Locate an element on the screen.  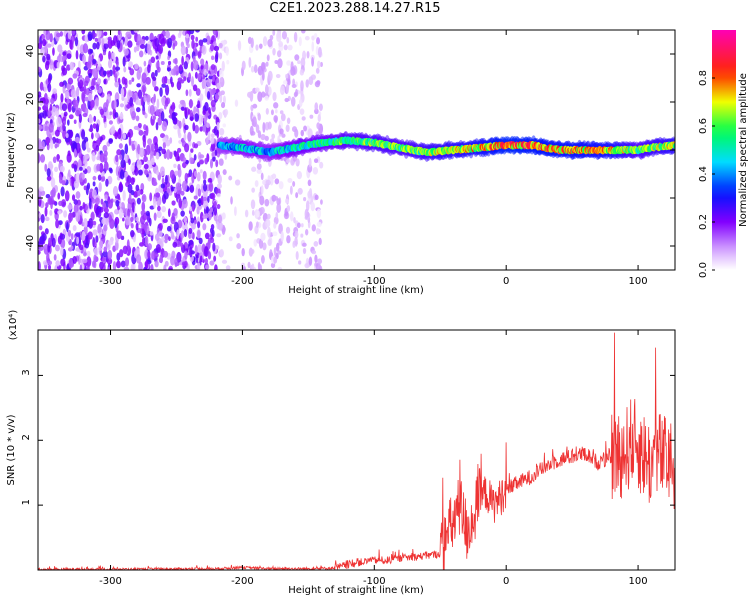
y-tick-label: 3 is located at coordinates (26, 372).